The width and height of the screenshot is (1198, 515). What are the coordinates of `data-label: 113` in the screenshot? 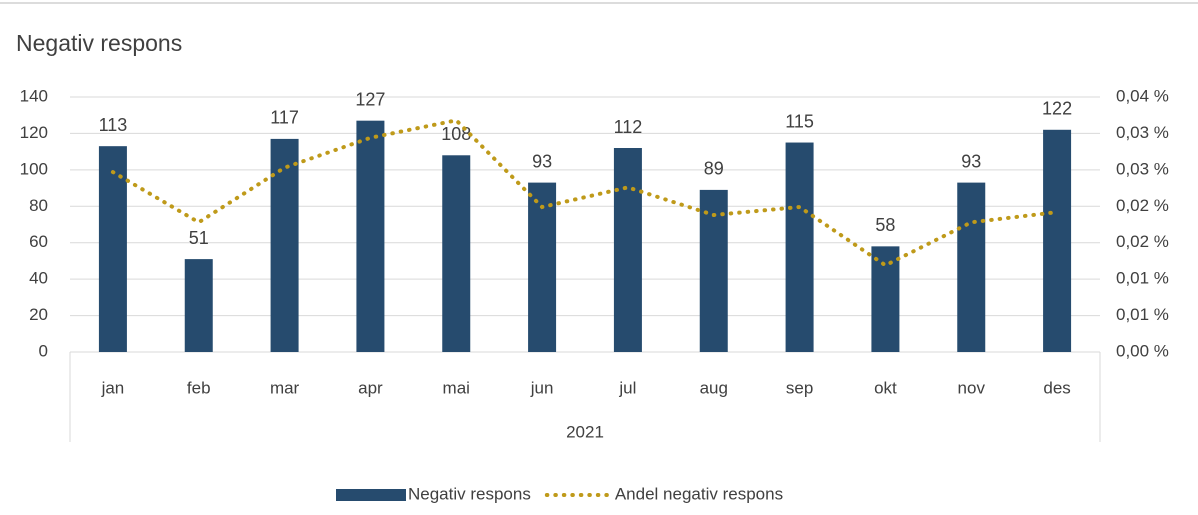 It's located at (113, 125).